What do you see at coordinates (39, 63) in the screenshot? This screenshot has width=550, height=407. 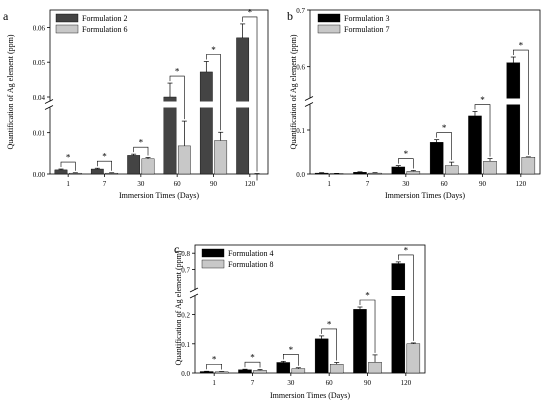 I see `y-tick-label: 0.05` at bounding box center [39, 63].